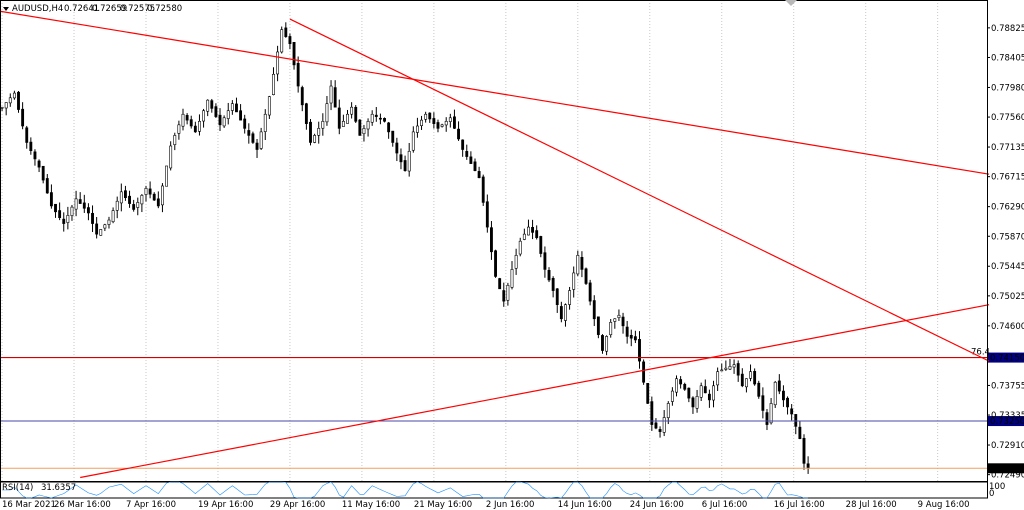 This screenshot has width=1024, height=510. I want to click on y-tick-label: 0.72910, so click(1007, 446).